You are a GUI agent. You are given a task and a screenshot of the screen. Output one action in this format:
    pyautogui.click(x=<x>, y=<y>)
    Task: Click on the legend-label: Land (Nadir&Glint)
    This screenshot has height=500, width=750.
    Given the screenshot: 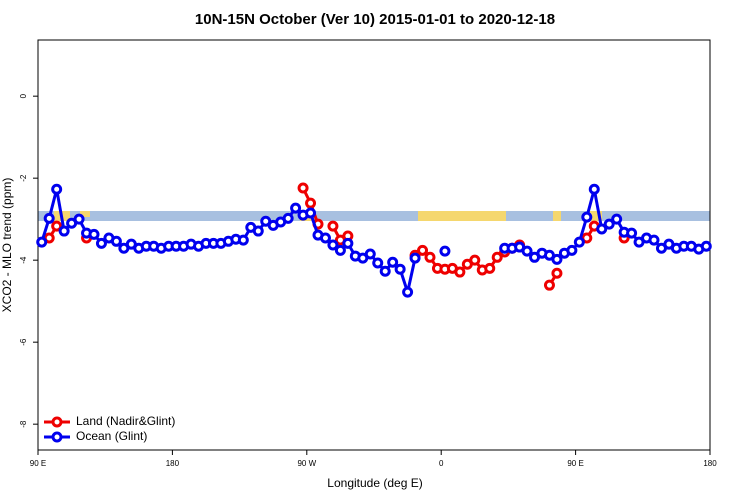 What is the action you would take?
    pyautogui.click(x=125, y=421)
    